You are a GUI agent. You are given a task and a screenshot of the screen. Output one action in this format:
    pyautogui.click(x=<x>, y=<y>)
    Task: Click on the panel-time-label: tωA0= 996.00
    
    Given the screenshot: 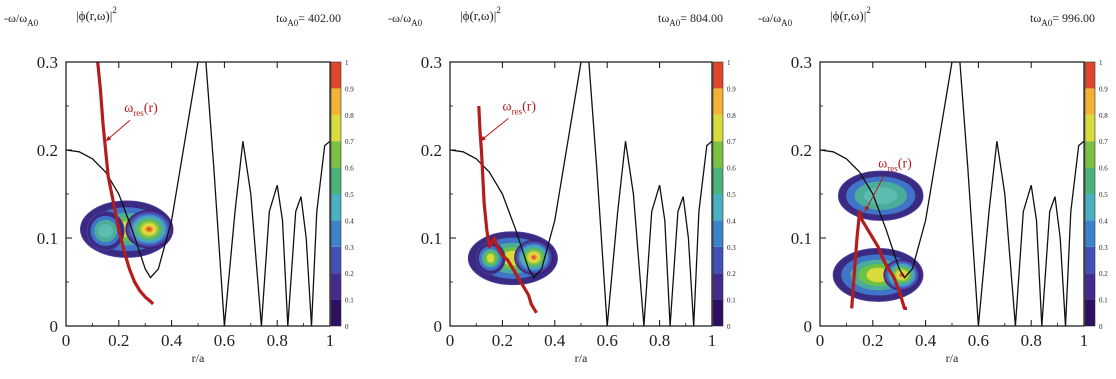 What is the action you would take?
    pyautogui.click(x=1062, y=19)
    